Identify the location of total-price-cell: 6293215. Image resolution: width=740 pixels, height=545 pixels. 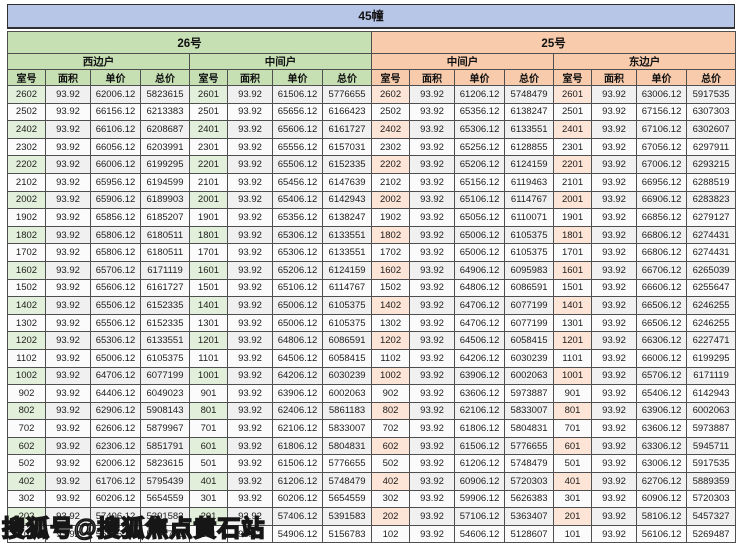
(711, 164).